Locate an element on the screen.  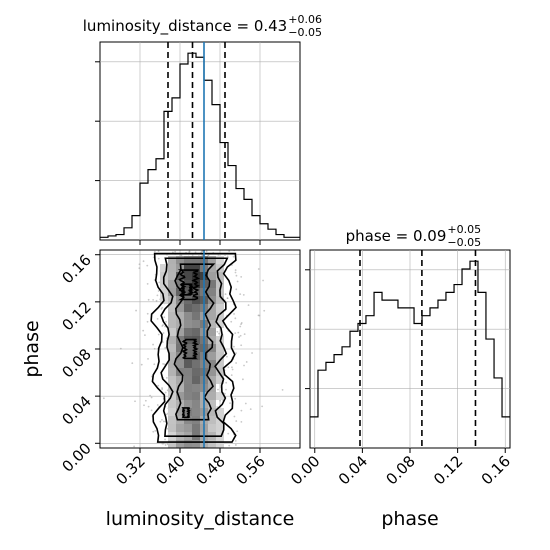
x-tick-label: 0.04 is located at coordinates (353, 470).